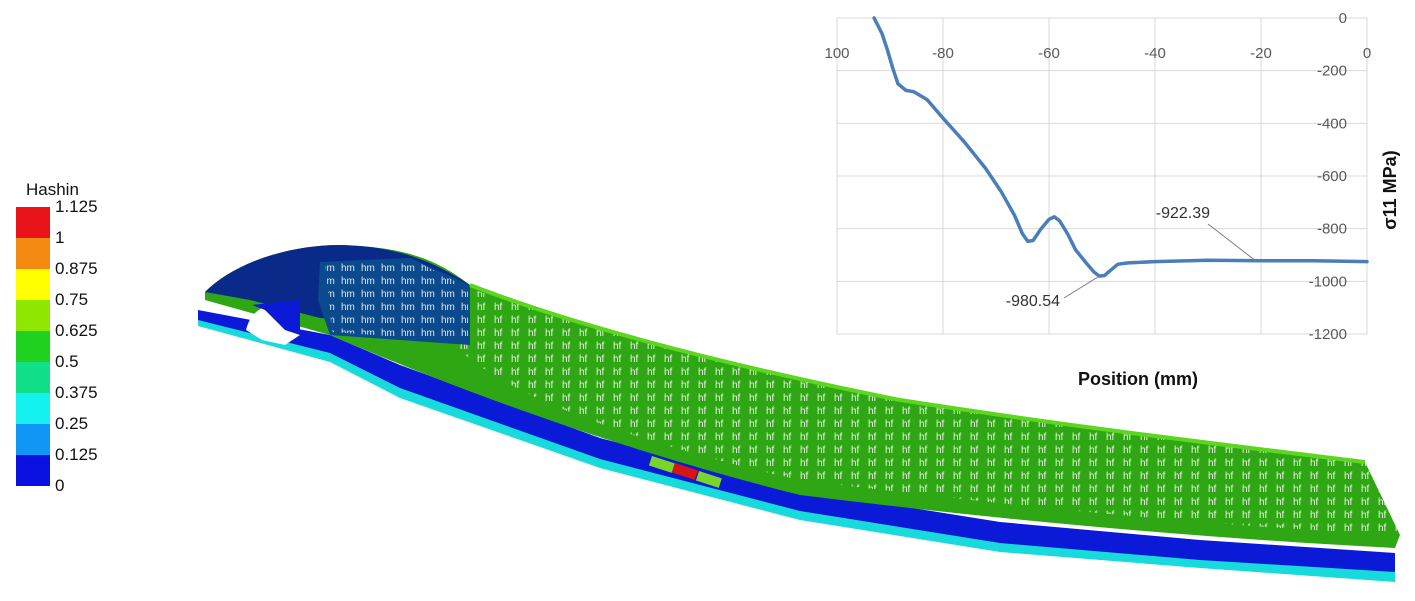 Image resolution: width=1415 pixels, height=601 pixels. I want to click on hotspot-patch-left, so click(661, 464).